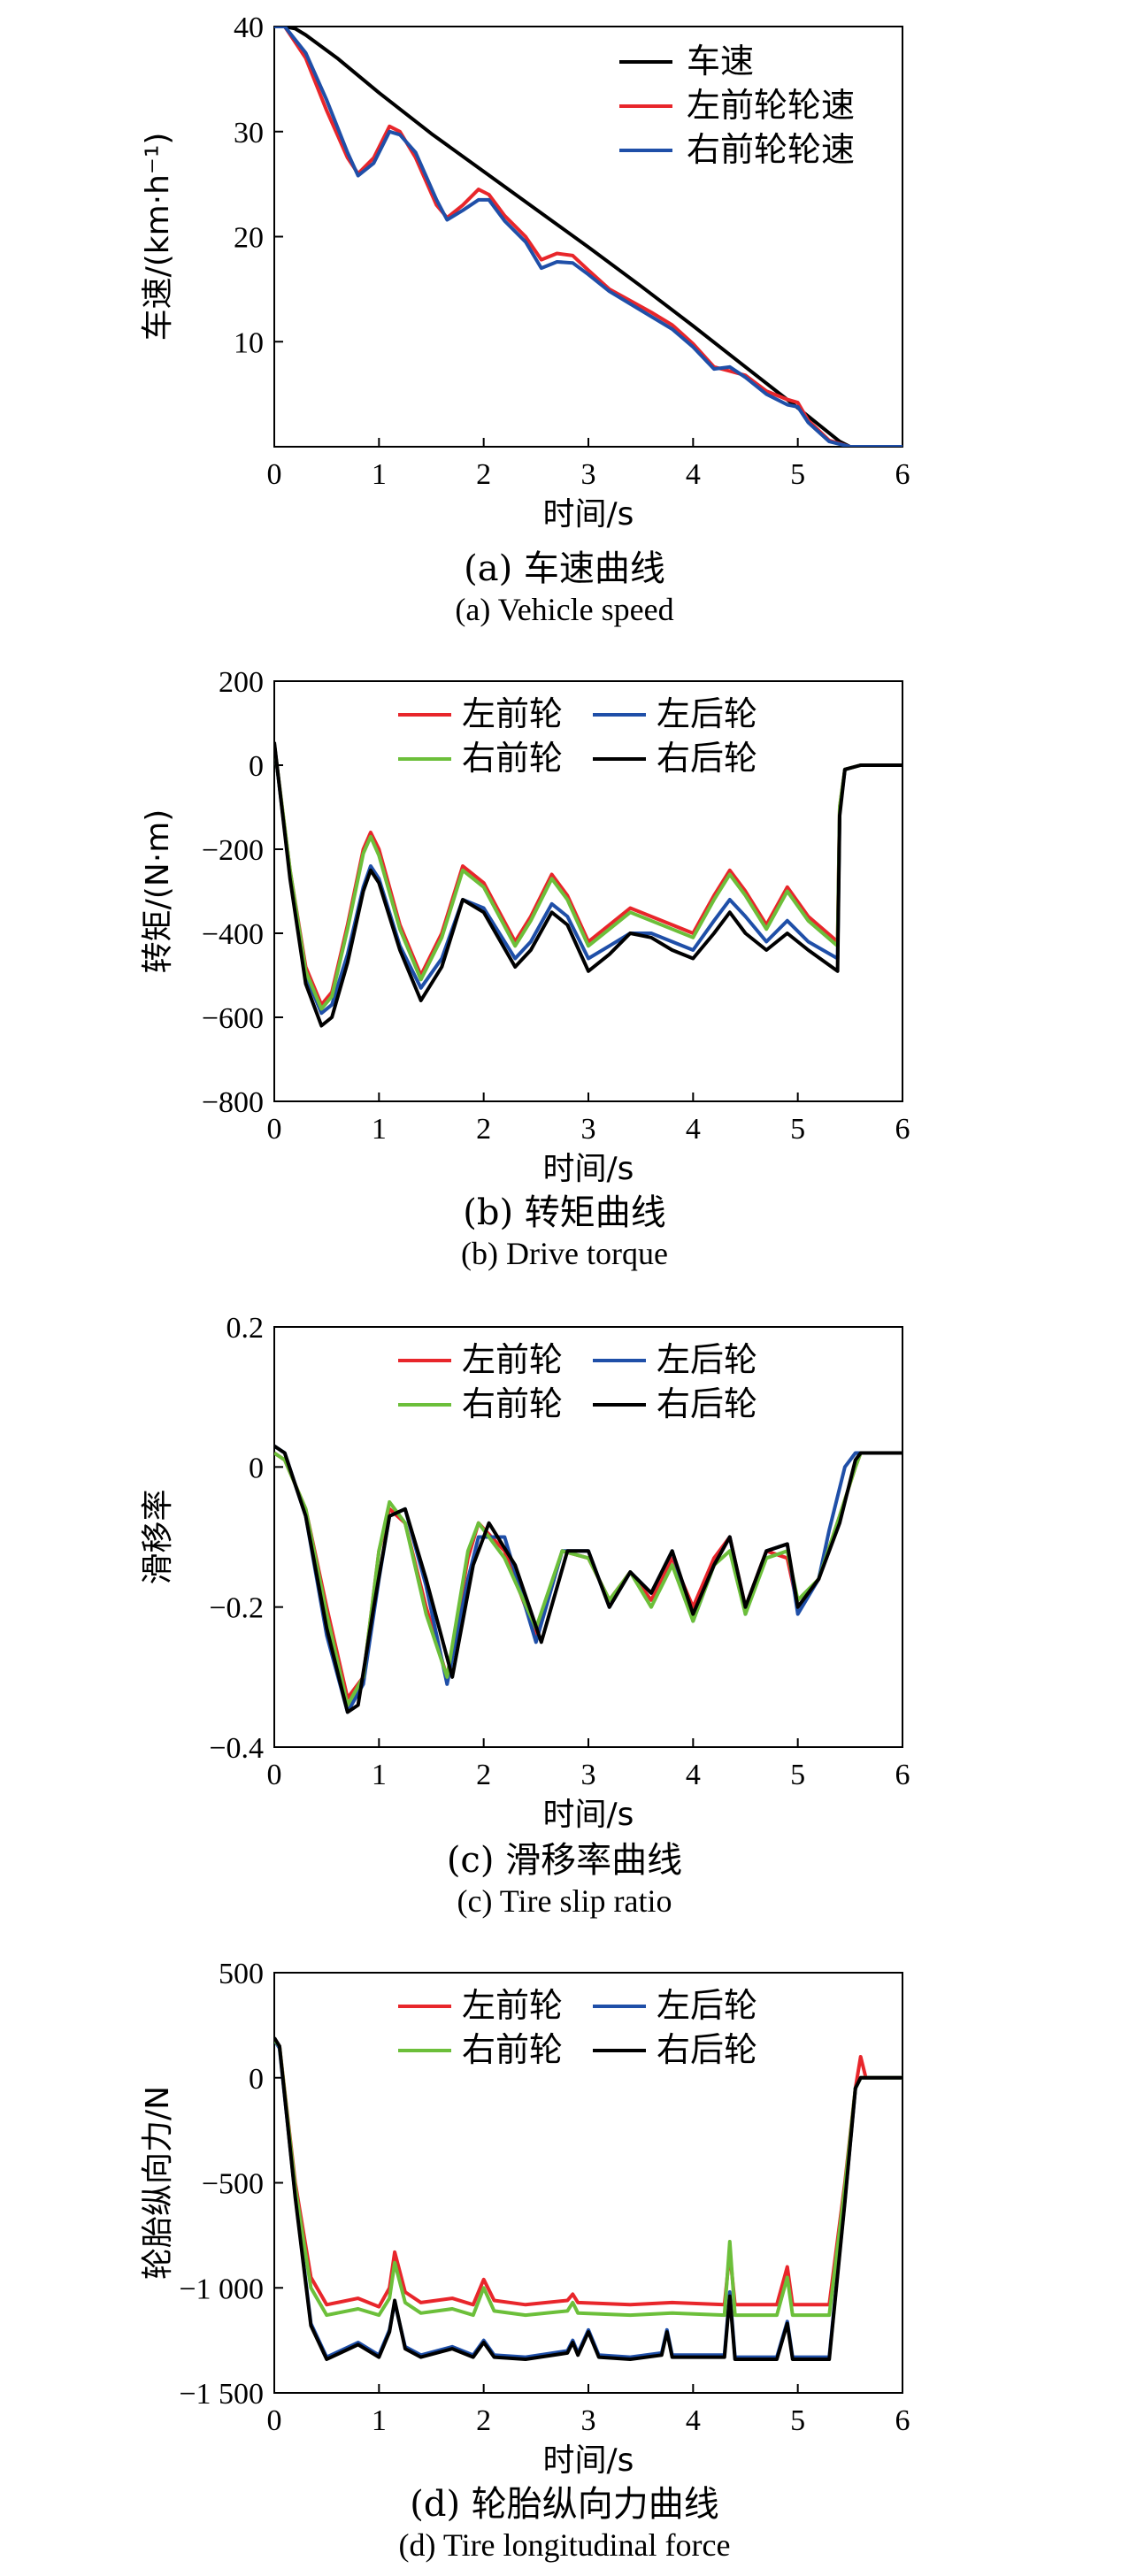 Image resolution: width=1129 pixels, height=2576 pixels. What do you see at coordinates (233, 2184) in the screenshot?
I see `y-tick-label: −500` at bounding box center [233, 2184].